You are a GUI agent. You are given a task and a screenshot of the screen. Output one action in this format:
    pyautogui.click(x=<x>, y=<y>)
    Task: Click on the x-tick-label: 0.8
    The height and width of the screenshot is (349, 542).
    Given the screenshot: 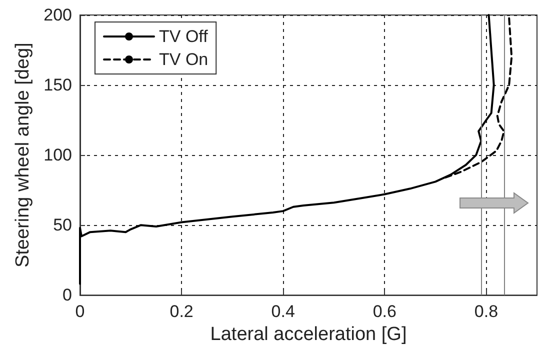 What is the action you would take?
    pyautogui.click(x=486, y=312)
    